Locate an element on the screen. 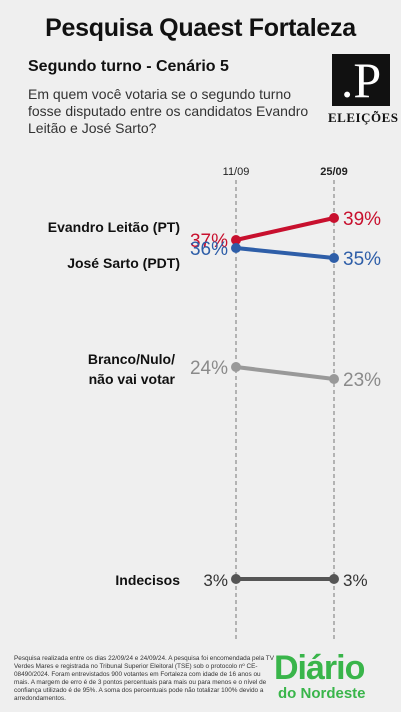  series-name: Branco/Nulo/ is located at coordinates (131, 359).